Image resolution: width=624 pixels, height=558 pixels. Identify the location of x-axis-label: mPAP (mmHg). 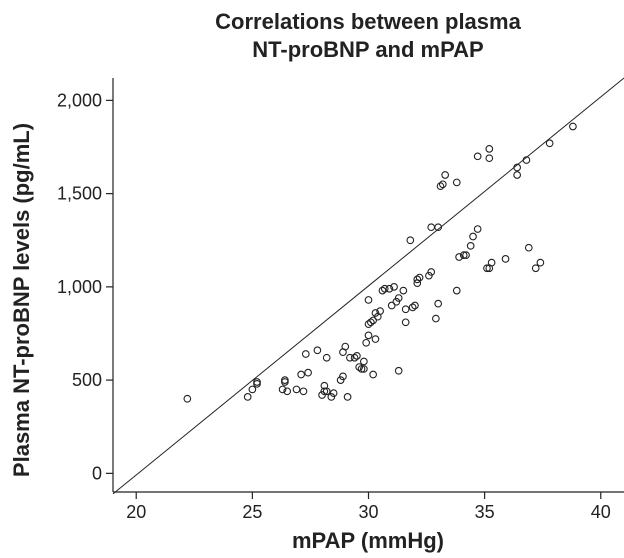
(368, 540).